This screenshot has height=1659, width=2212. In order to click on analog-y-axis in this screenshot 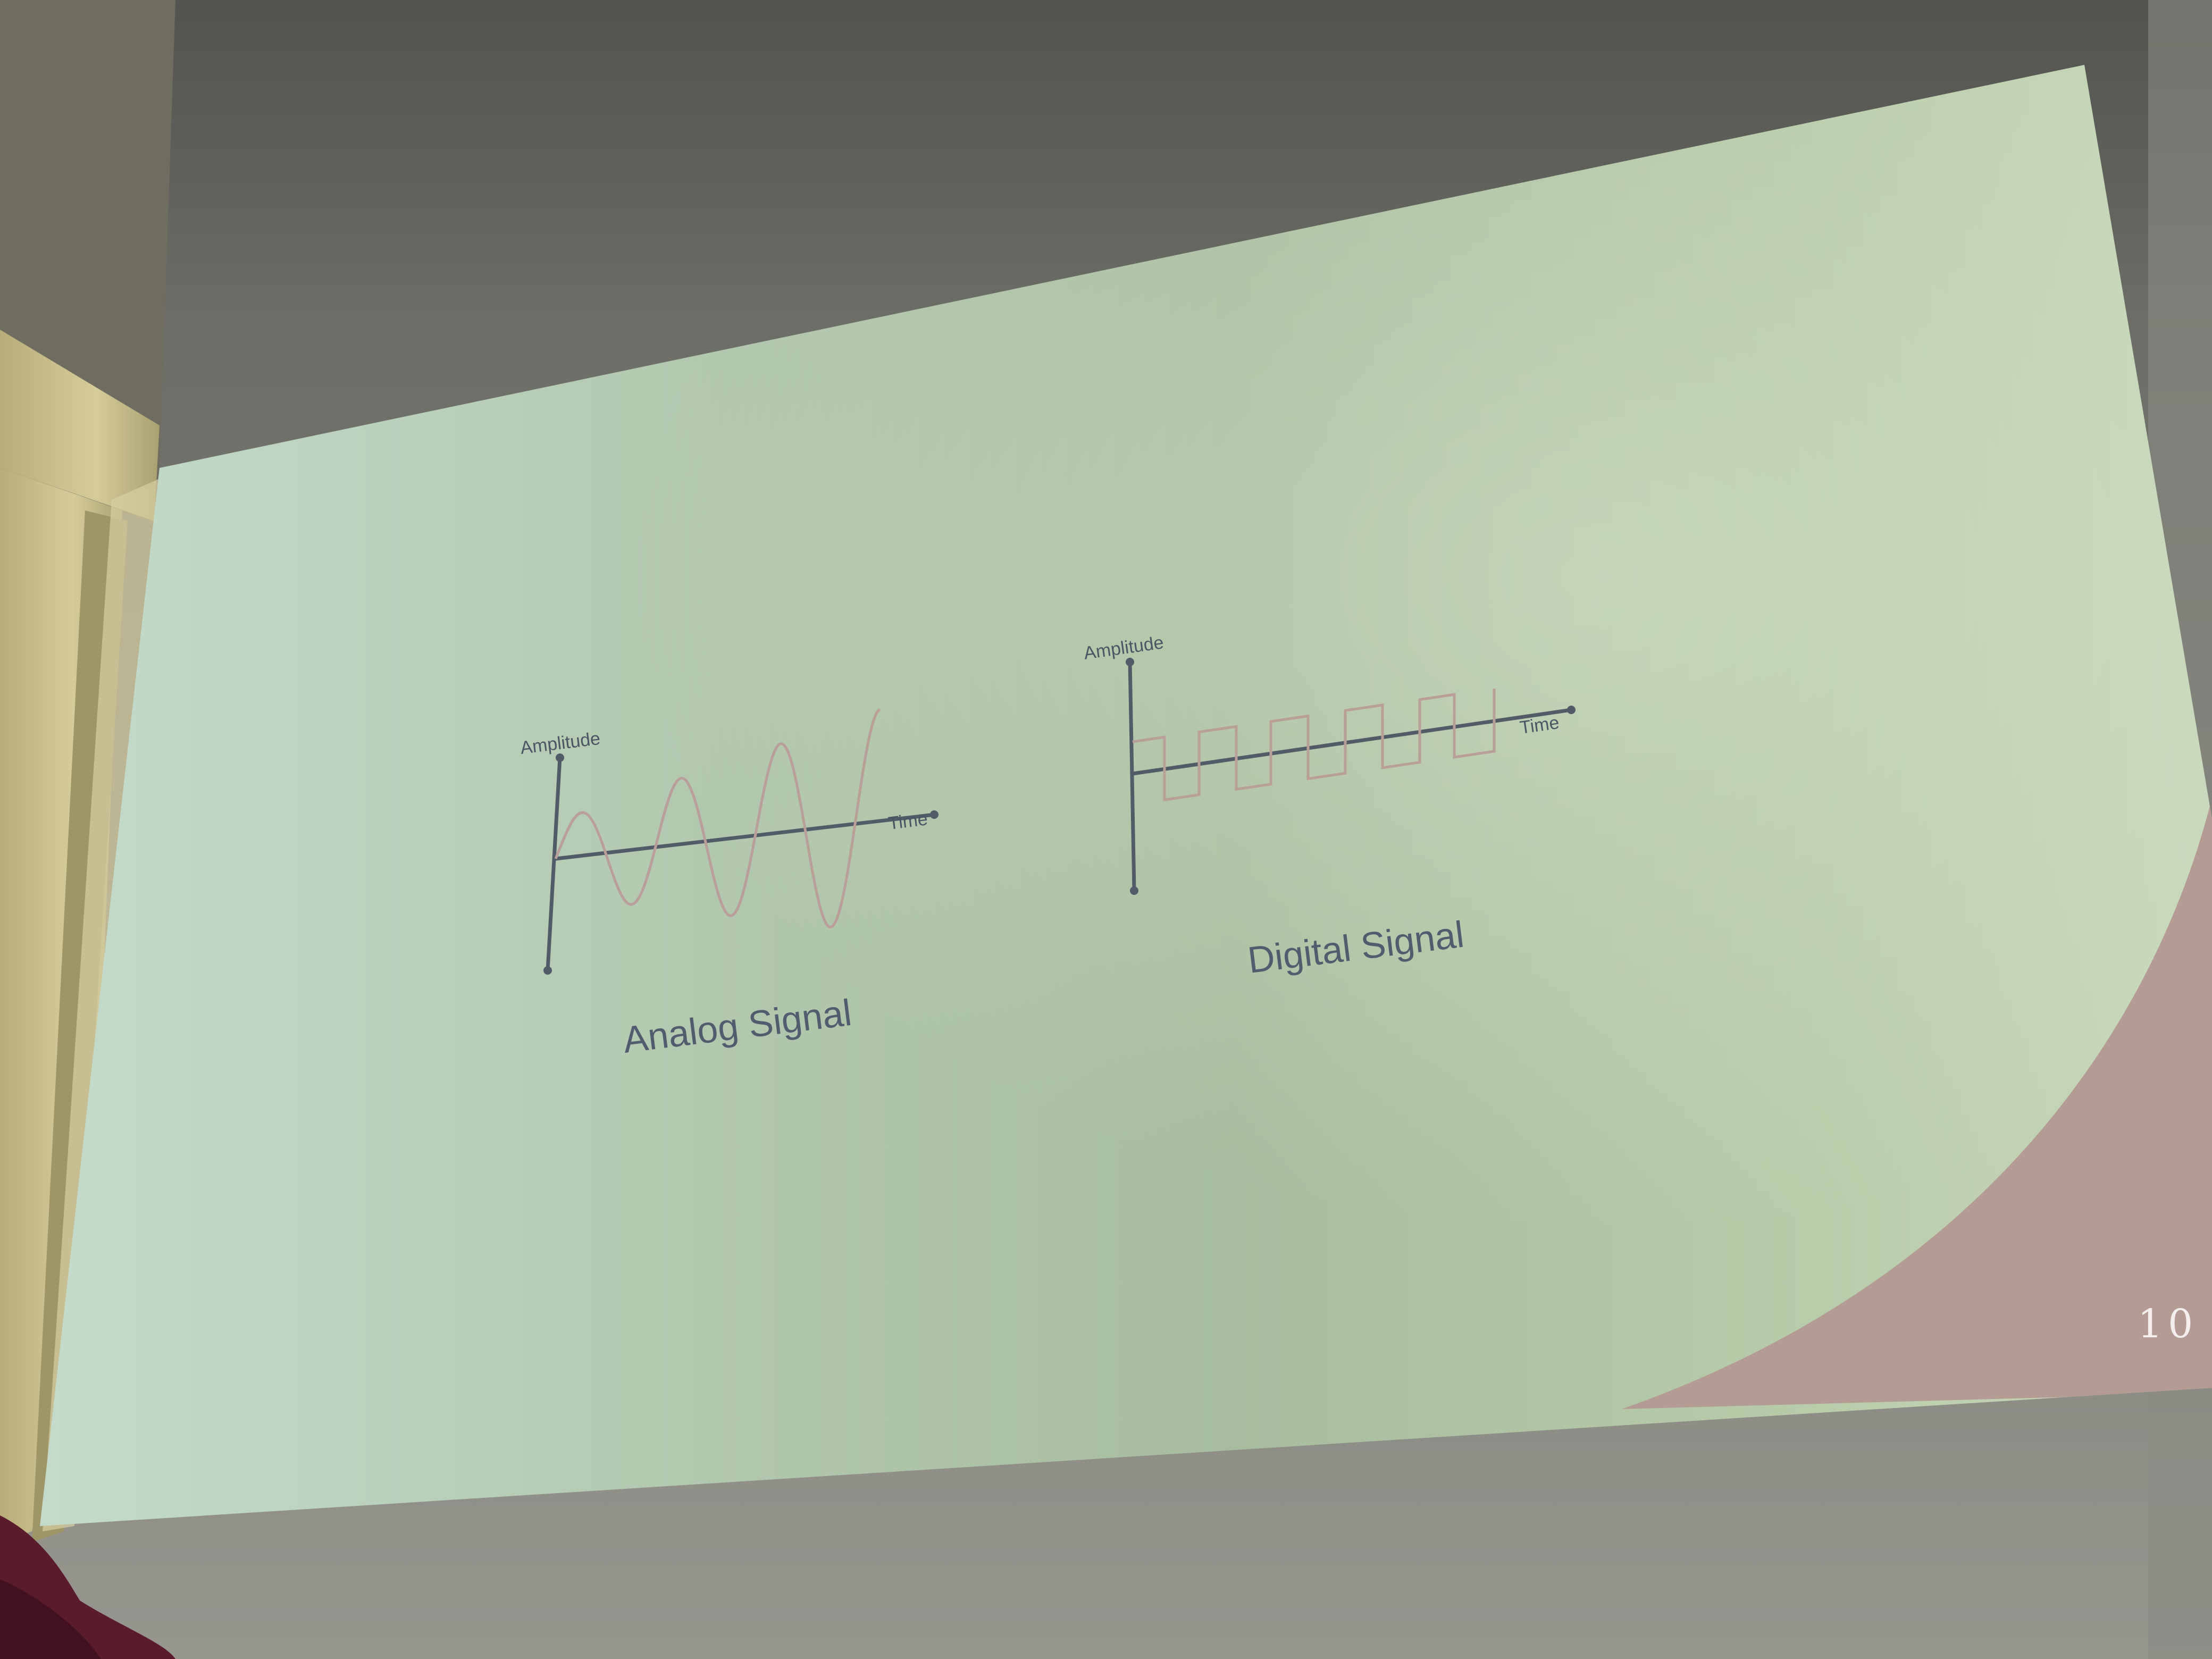, I will do `click(554, 864)`.